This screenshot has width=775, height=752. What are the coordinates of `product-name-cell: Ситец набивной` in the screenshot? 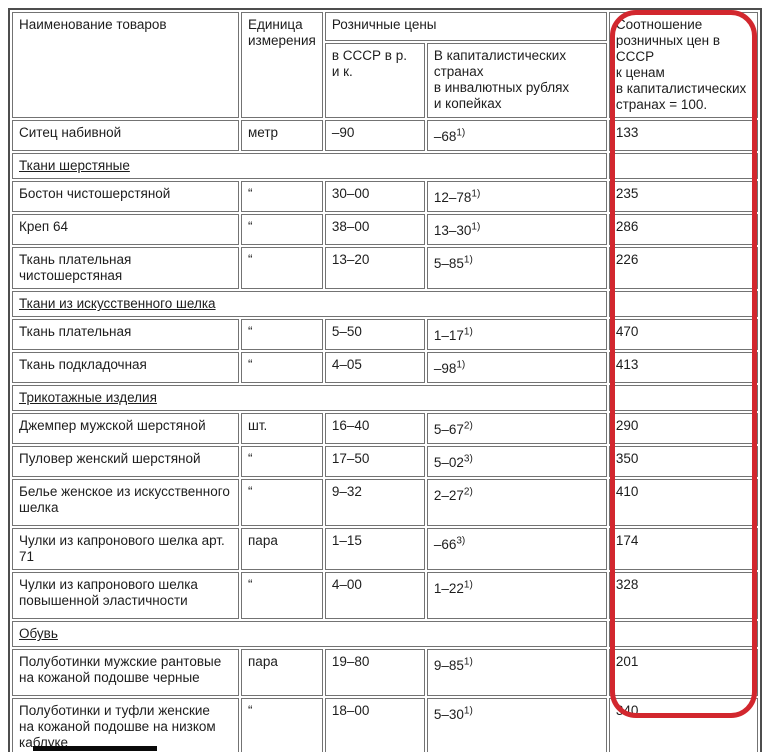 It's located at (125, 135).